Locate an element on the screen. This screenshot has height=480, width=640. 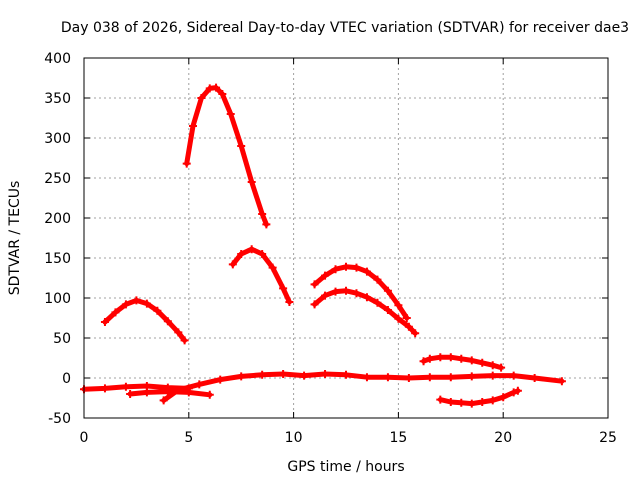
y-tick-label: -50 is located at coordinates (59, 419).